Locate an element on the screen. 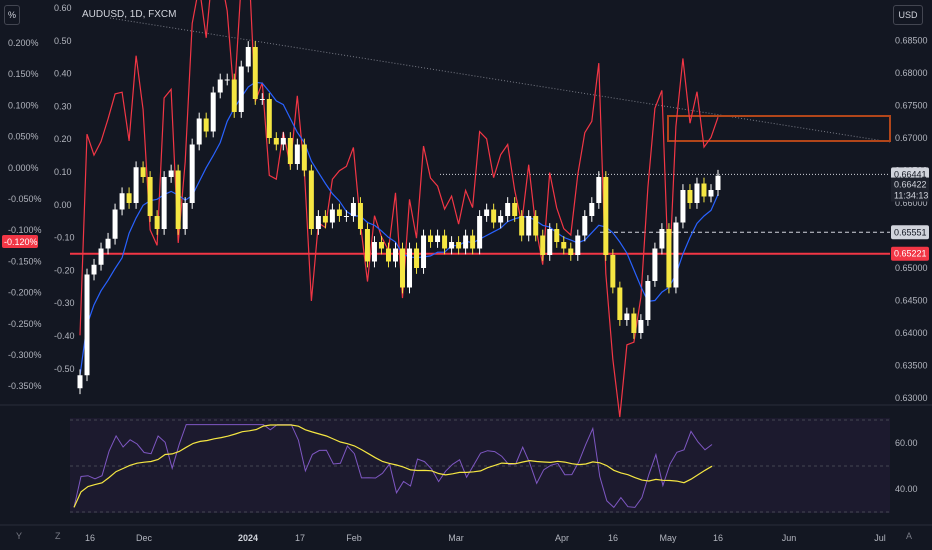  price-tick-label: 0.67500 is located at coordinates (911, 106).